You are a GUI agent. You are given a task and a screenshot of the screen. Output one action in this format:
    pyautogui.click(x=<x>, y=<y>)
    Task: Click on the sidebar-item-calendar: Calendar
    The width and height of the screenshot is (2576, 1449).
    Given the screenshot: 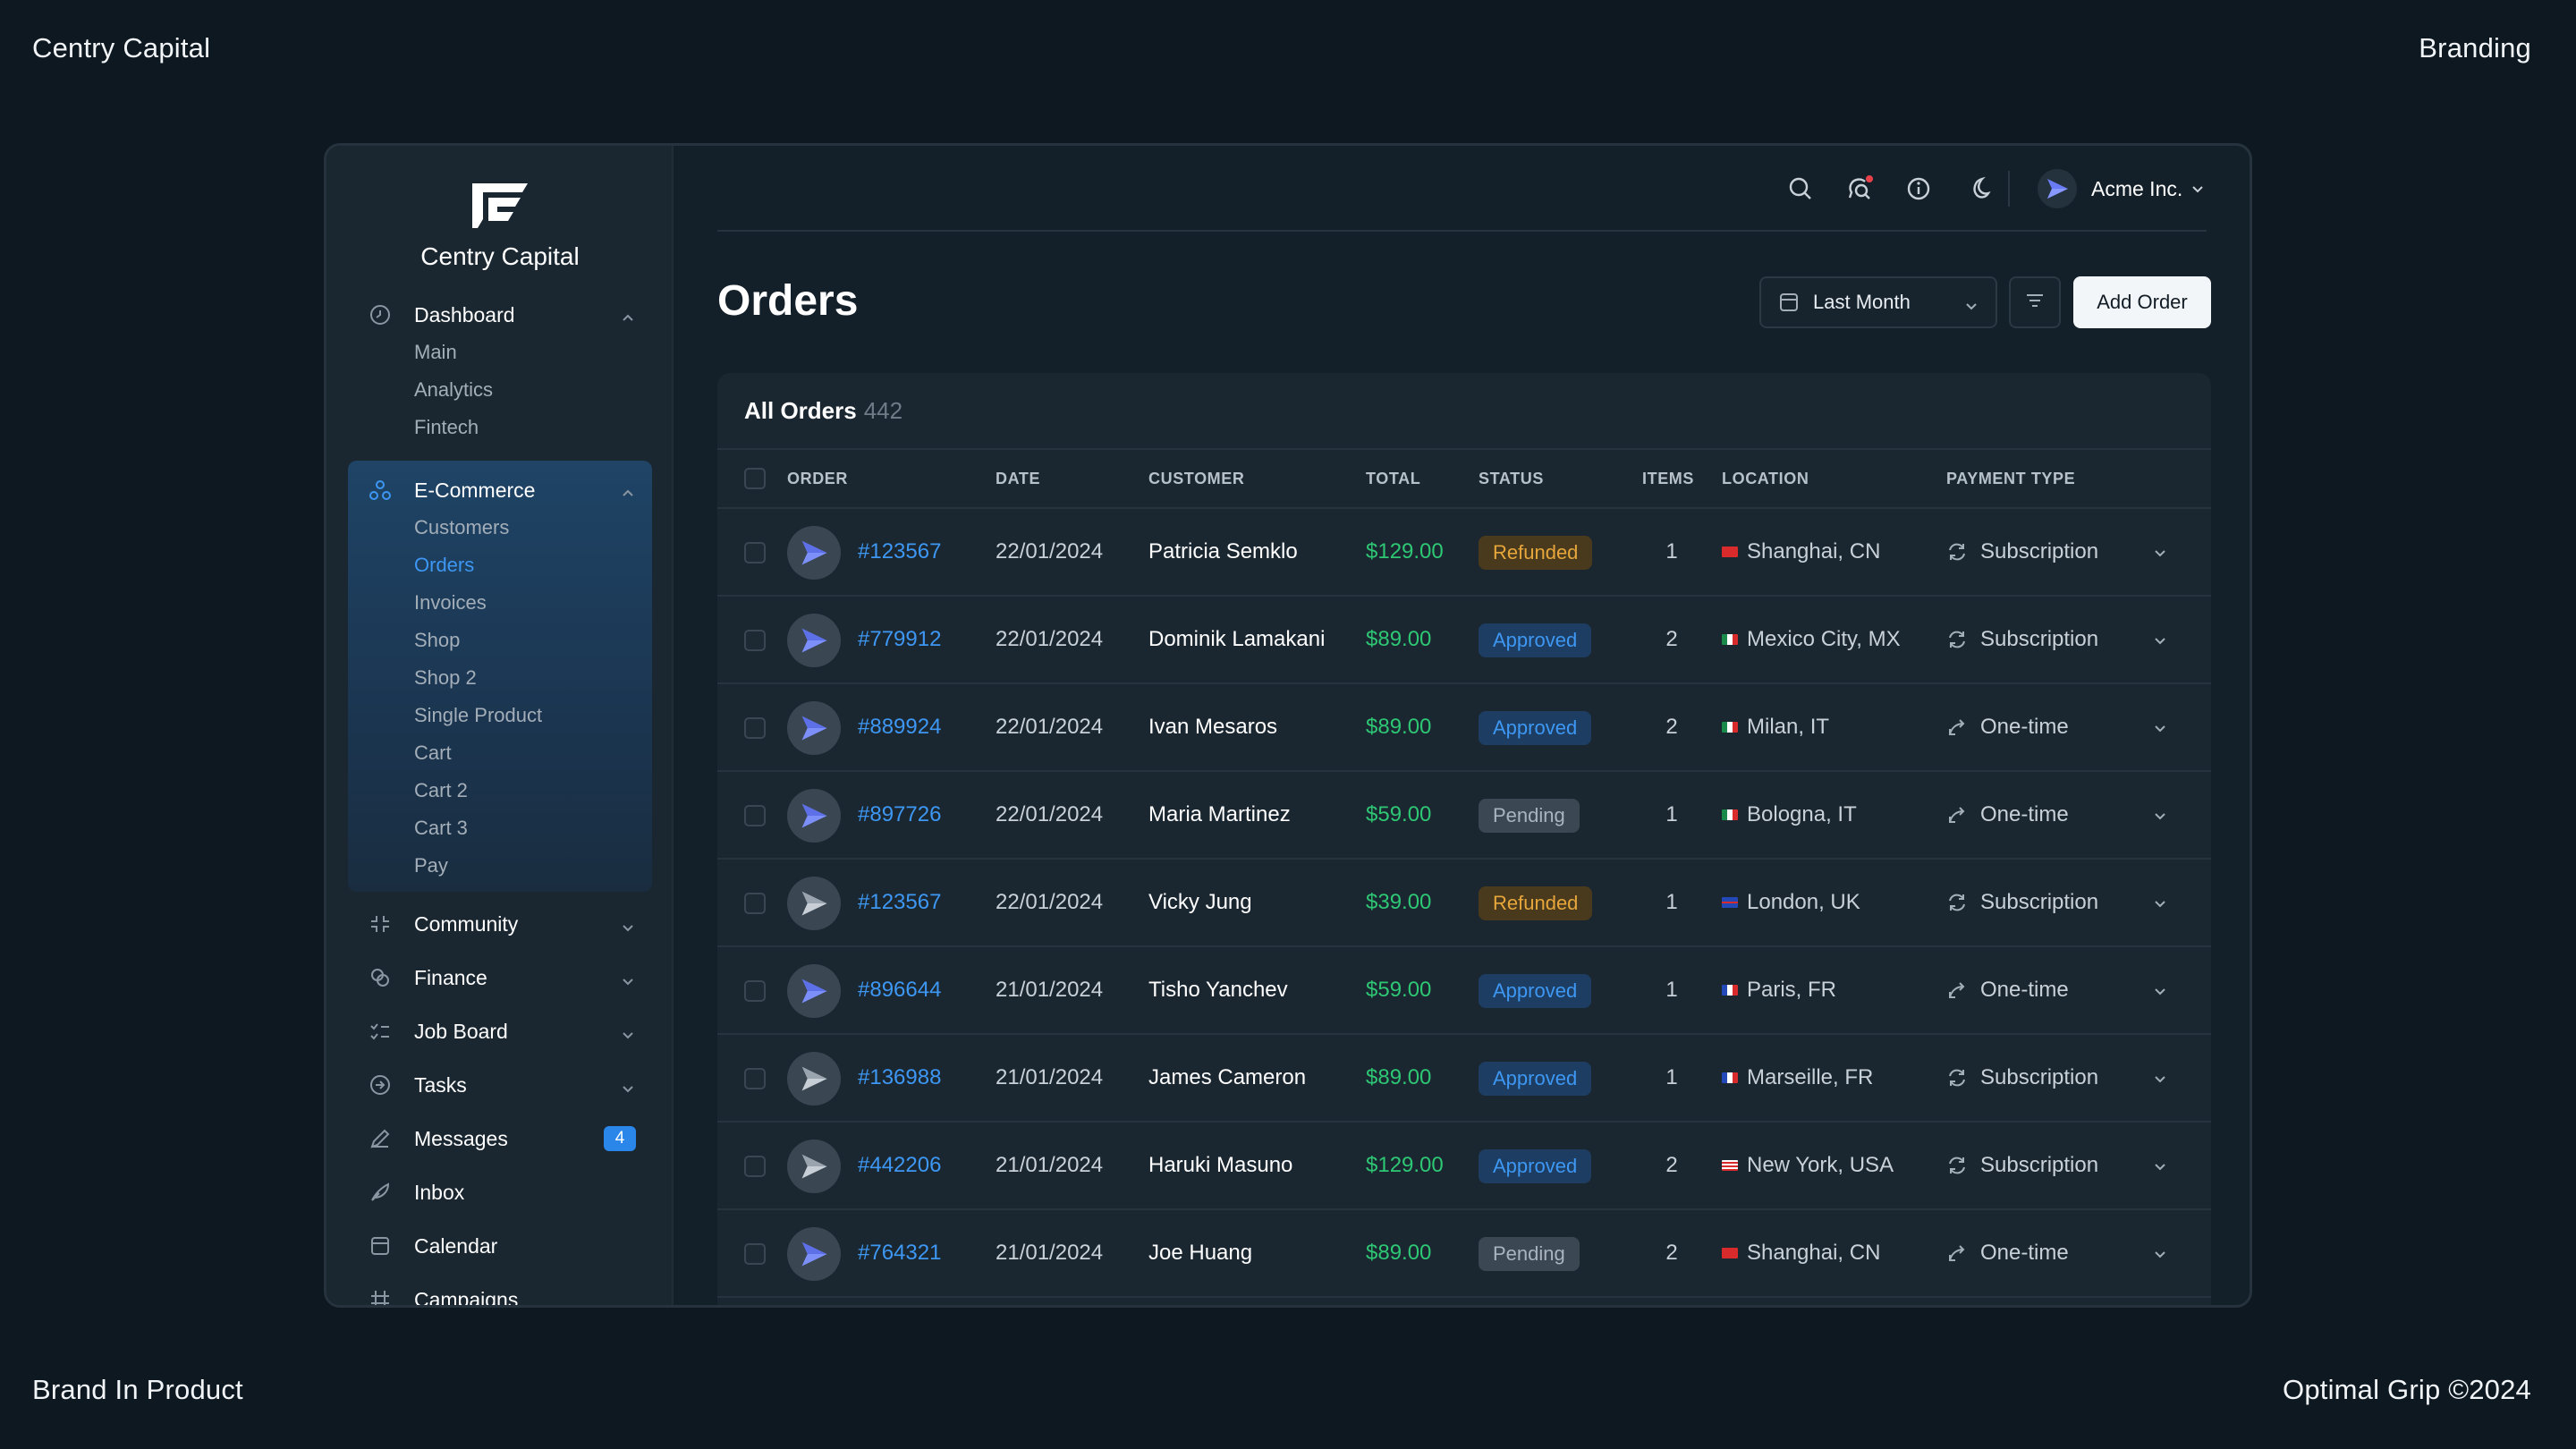 What is the action you would take?
    pyautogui.click(x=500, y=1246)
    